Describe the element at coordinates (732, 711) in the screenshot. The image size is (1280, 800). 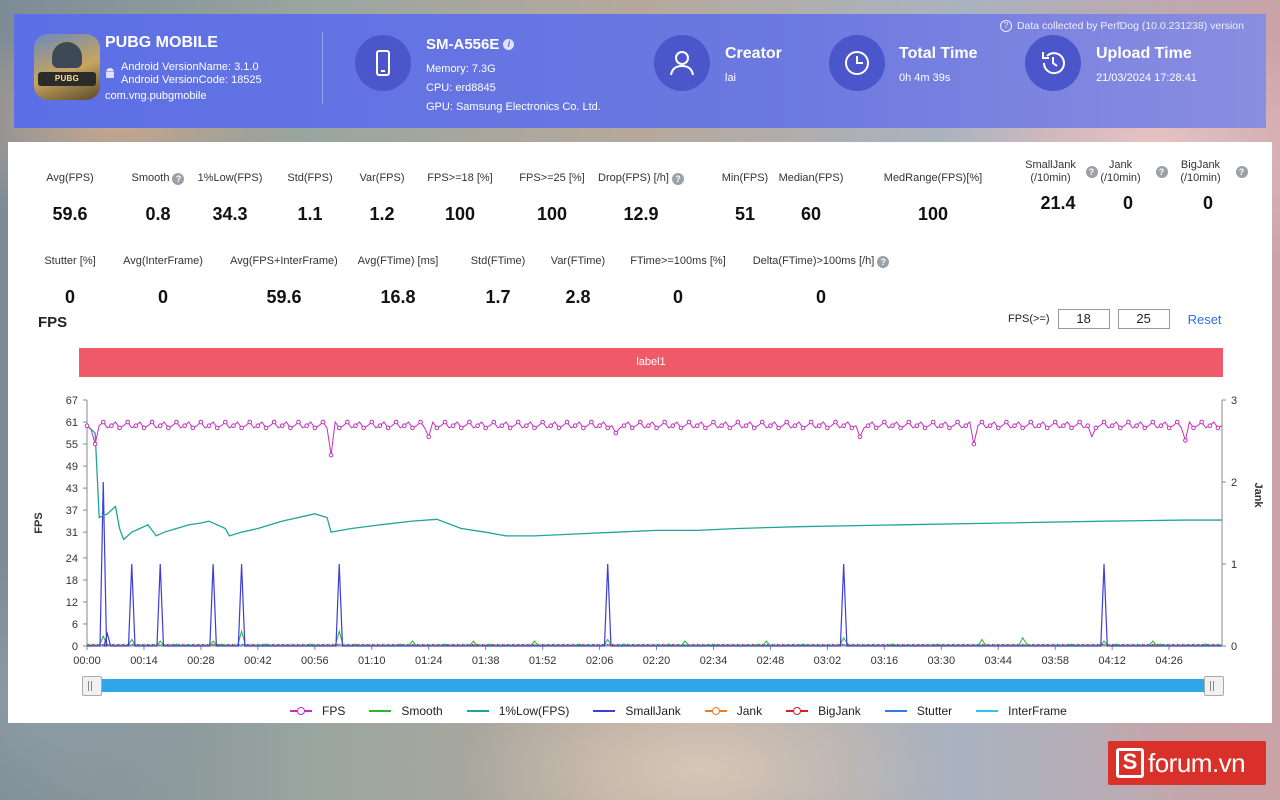
I see `legend-item: Jank` at that location.